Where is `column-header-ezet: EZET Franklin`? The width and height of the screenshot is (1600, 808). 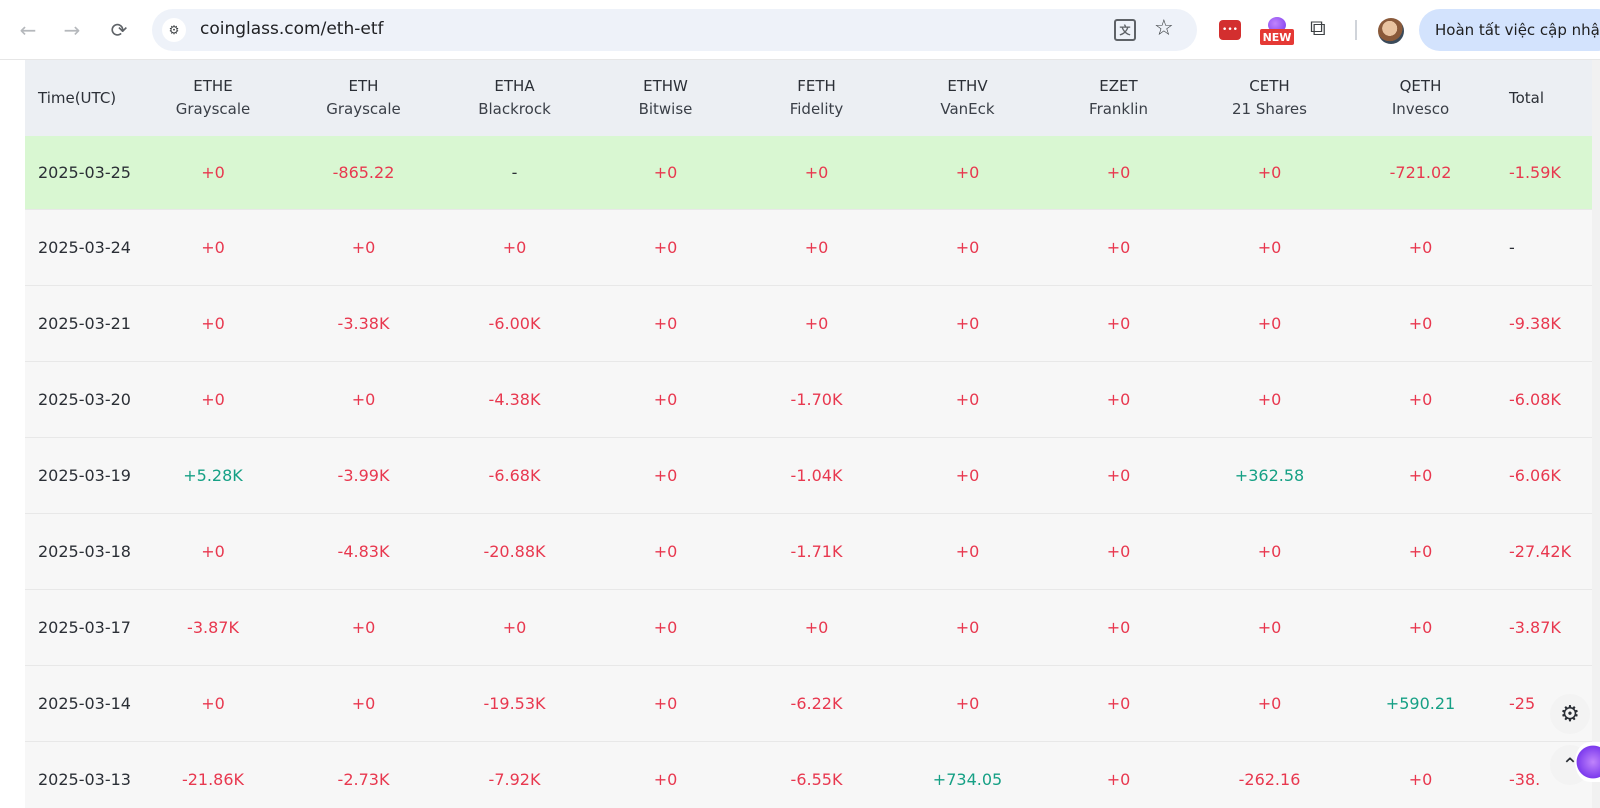 column-header-ezet: EZET Franklin is located at coordinates (1118, 98).